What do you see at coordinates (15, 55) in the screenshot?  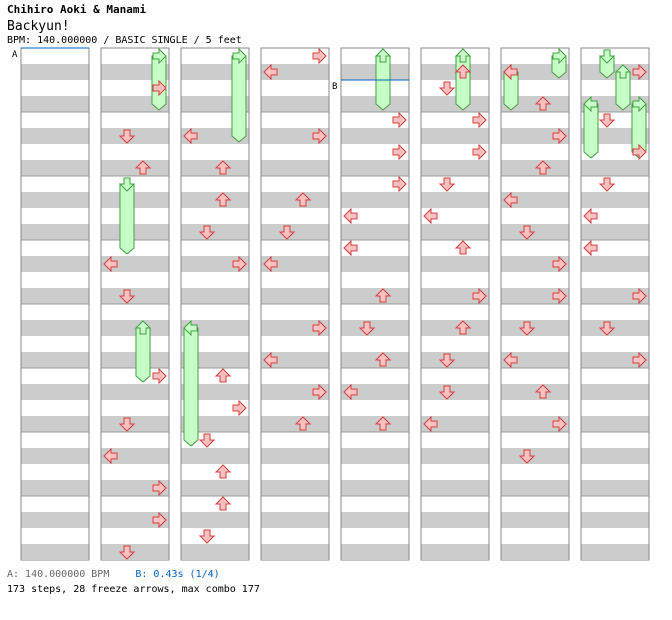 I see `bpm-marker-label: A` at bounding box center [15, 55].